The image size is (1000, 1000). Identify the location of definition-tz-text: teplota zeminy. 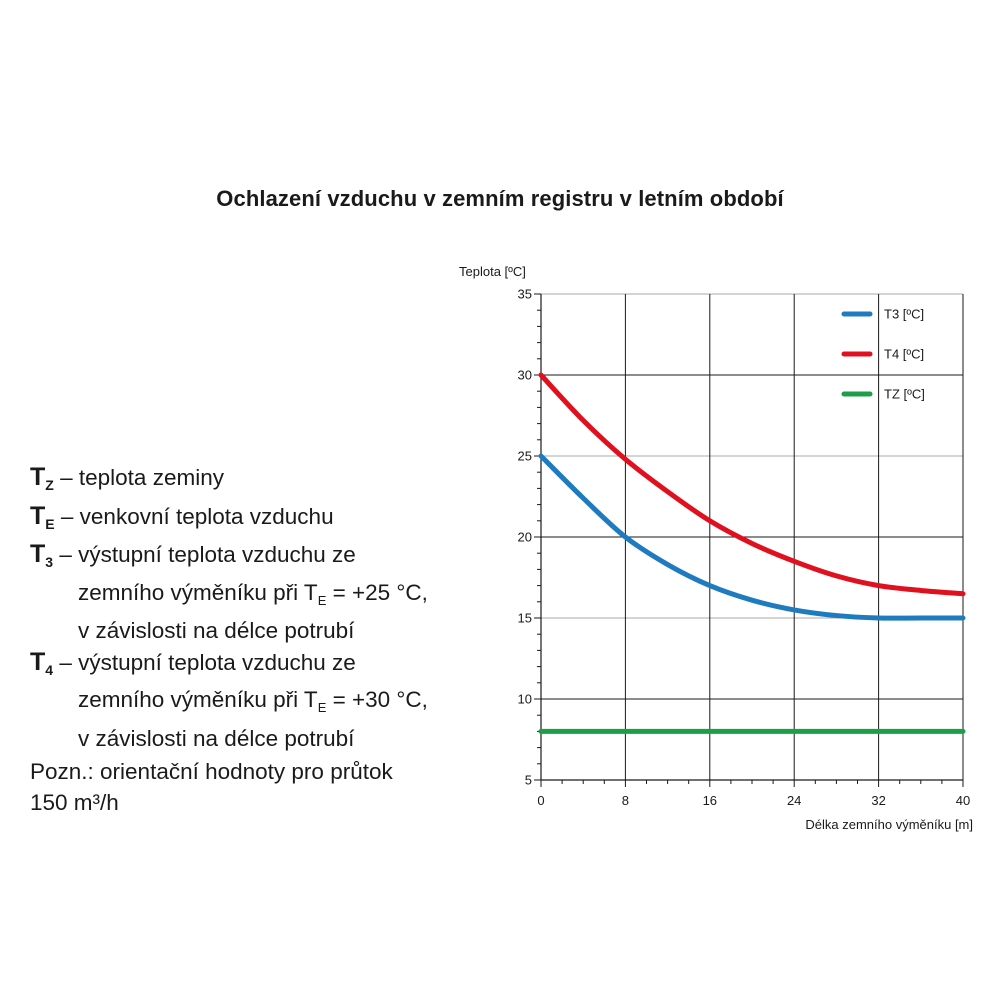
(151, 477).